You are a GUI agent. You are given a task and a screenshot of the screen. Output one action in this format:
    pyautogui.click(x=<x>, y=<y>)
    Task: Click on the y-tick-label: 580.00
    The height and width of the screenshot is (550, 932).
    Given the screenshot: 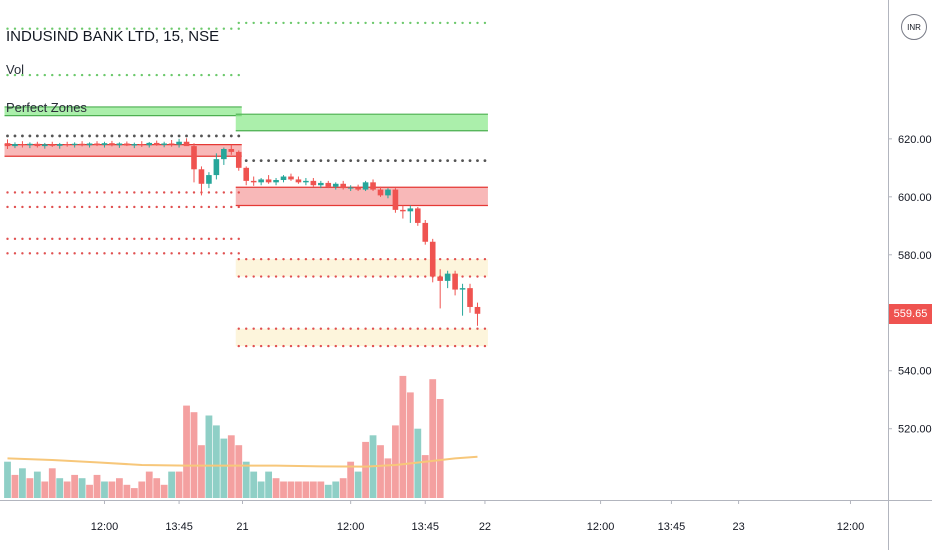 What is the action you would take?
    pyautogui.click(x=915, y=256)
    